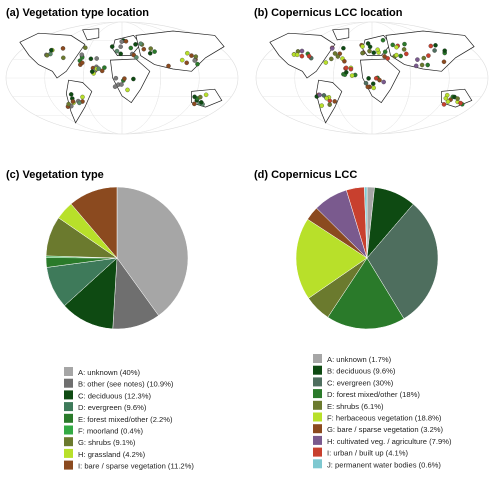 The image size is (500, 487). I want to click on legend-label: B: deciduous (9.6%), so click(361, 371).